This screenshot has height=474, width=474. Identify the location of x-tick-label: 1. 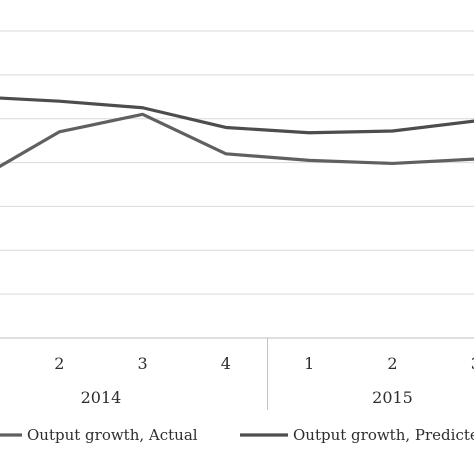
(309, 363).